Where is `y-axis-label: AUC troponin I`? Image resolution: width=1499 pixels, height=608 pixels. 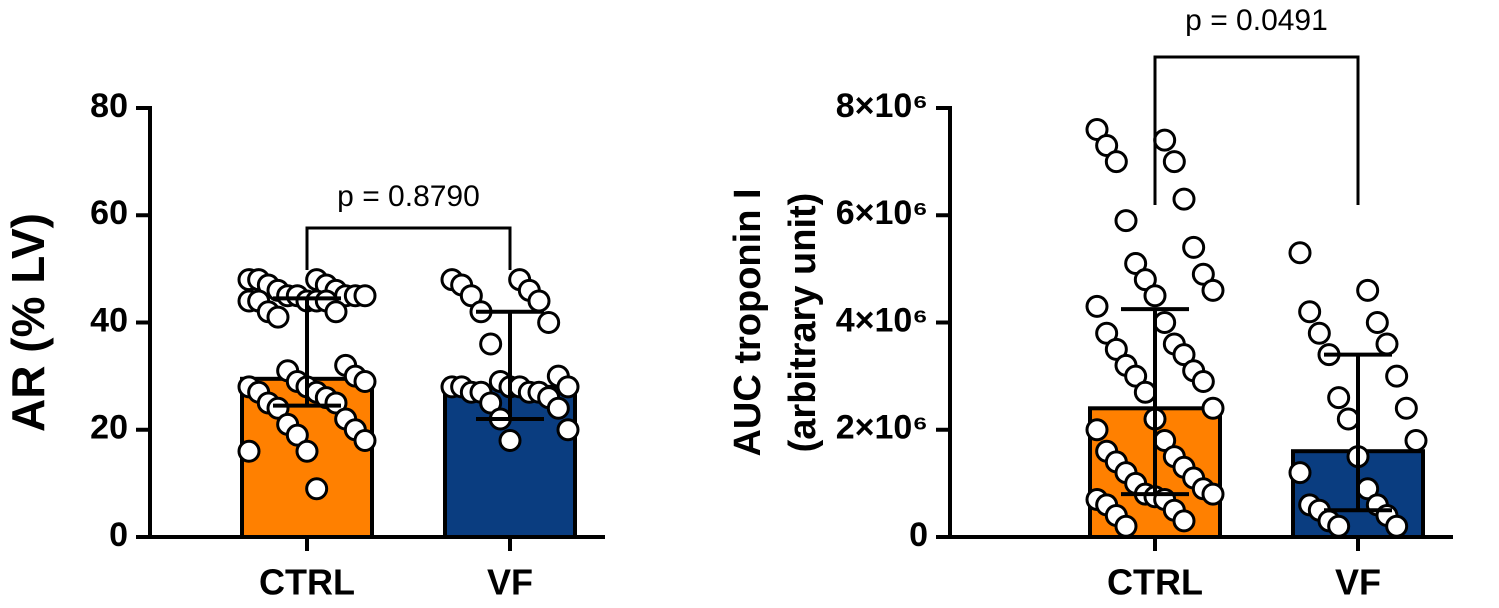
y-axis-label: AUC troponin I is located at coordinates (748, 322).